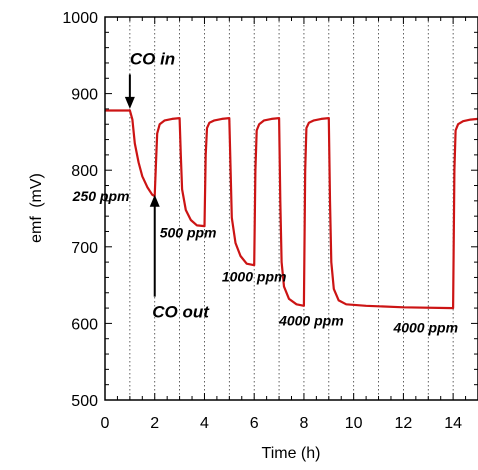 The height and width of the screenshot is (470, 478). I want to click on y-tick-label: 800, so click(84, 171).